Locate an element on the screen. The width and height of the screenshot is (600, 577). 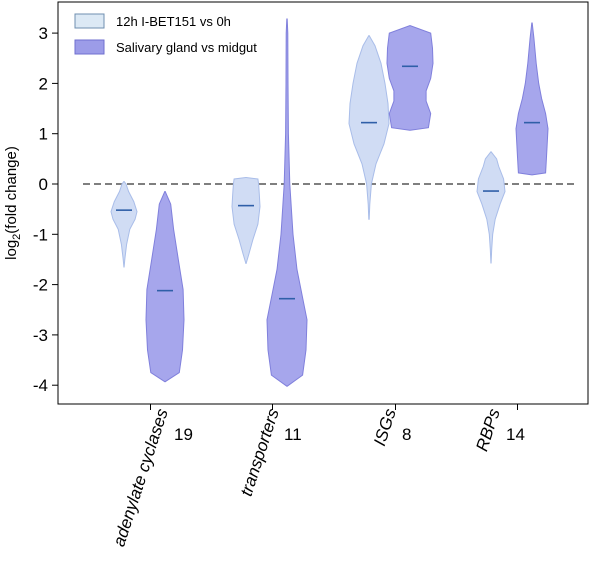
y-tick-label: -1 is located at coordinates (40, 234).